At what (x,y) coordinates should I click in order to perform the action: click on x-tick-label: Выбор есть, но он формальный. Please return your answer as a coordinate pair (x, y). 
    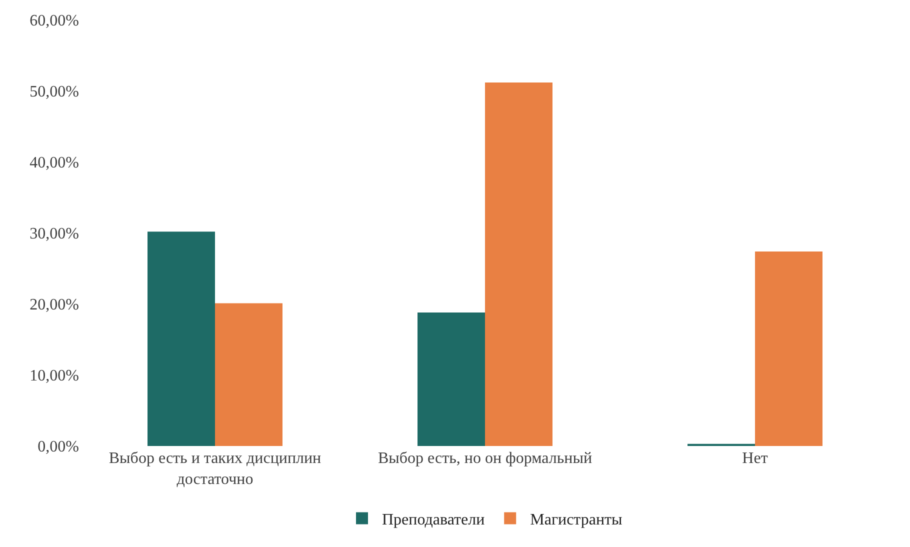
    Looking at the image, I should click on (485, 458).